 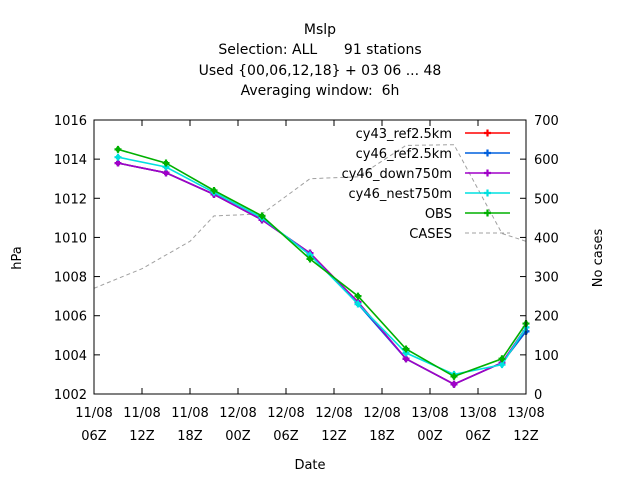 I want to click on chart-title: Mslp, so click(x=320, y=30).